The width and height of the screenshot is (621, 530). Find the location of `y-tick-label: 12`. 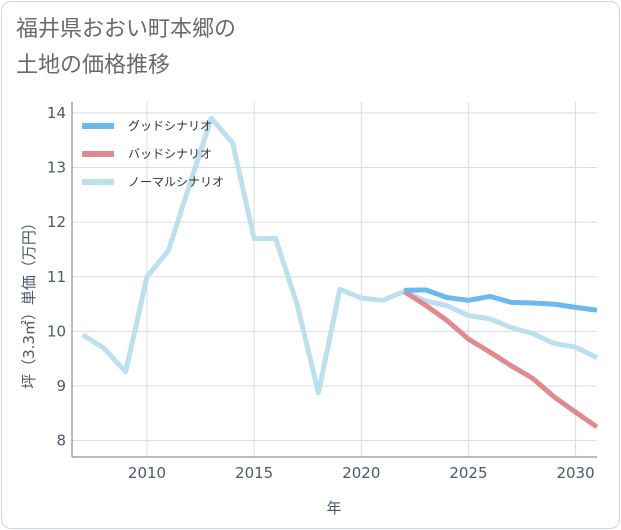

y-tick-label: 12 is located at coordinates (56, 222).